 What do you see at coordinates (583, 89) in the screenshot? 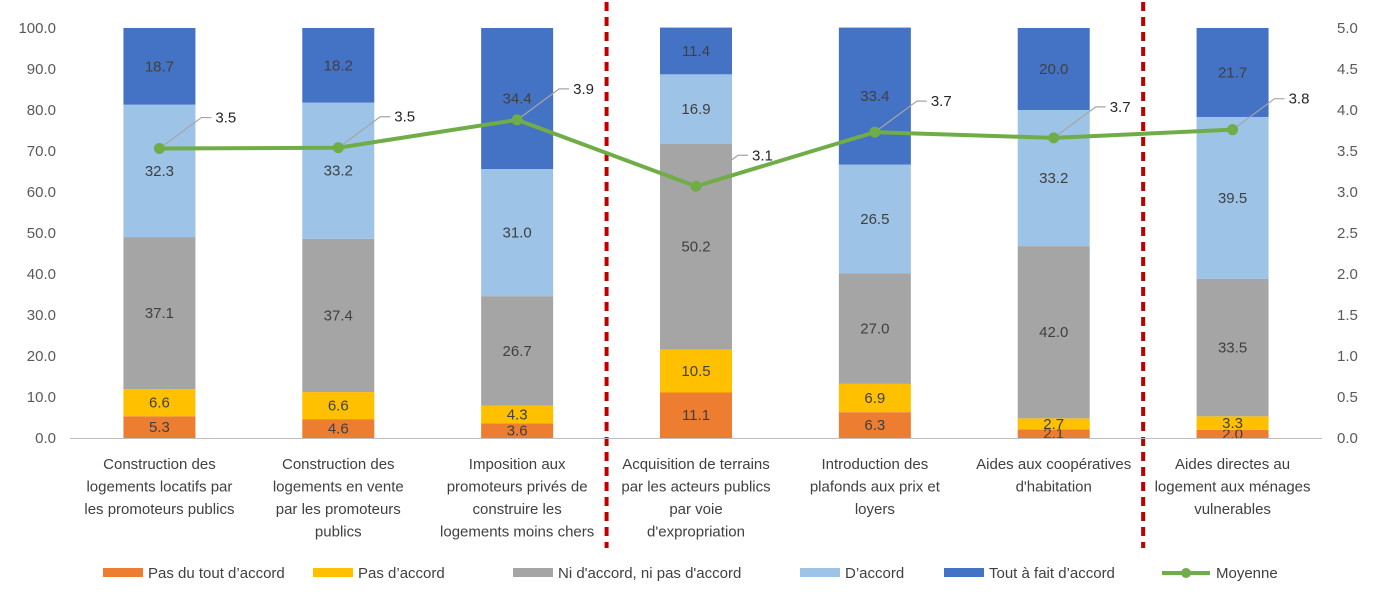
I see `average-value-label: 3.9` at bounding box center [583, 89].